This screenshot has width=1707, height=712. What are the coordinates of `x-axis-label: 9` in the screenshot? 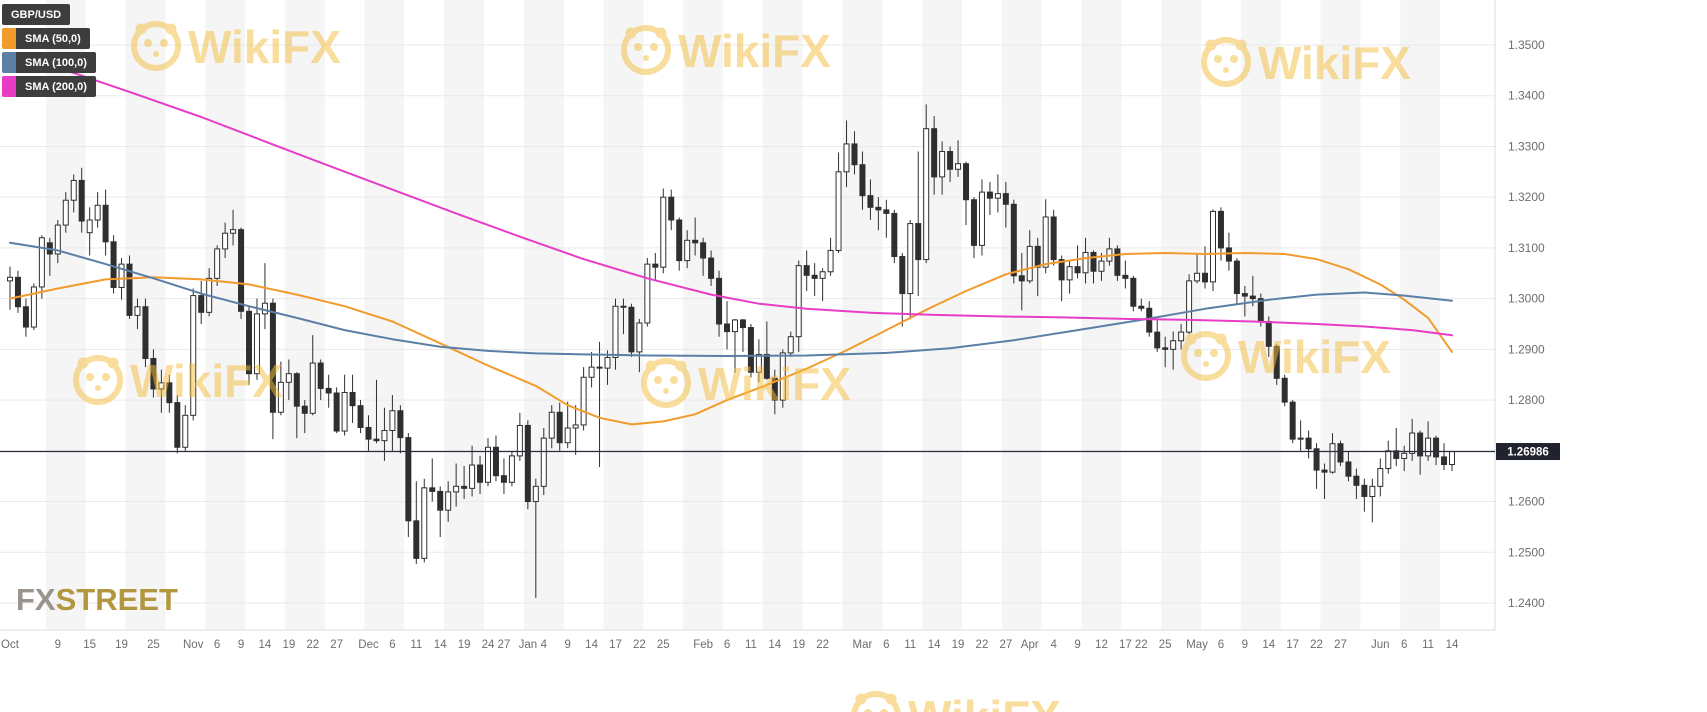 It's located at (1245, 645).